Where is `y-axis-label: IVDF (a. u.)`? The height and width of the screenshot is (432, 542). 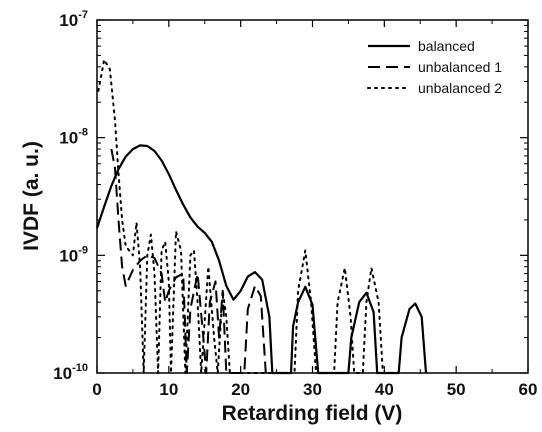
y-axis-label: IVDF (a. u.) is located at coordinates (31, 196).